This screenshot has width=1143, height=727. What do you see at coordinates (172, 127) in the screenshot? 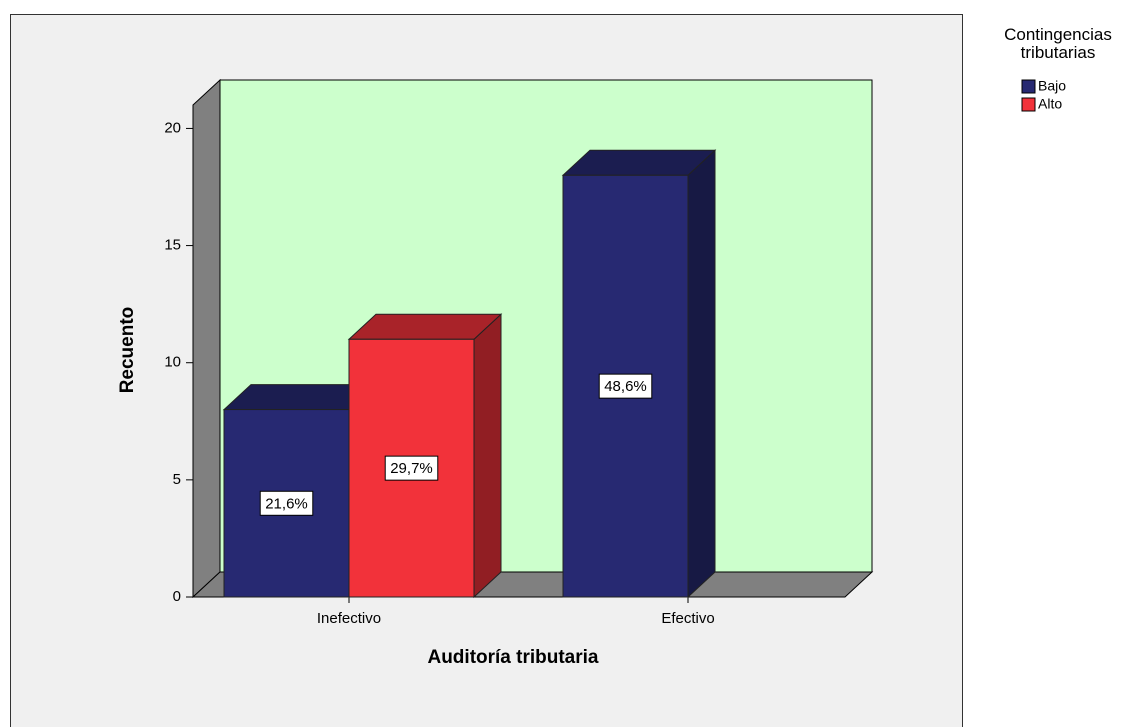
I see `y-tick-label: 20` at bounding box center [172, 127].